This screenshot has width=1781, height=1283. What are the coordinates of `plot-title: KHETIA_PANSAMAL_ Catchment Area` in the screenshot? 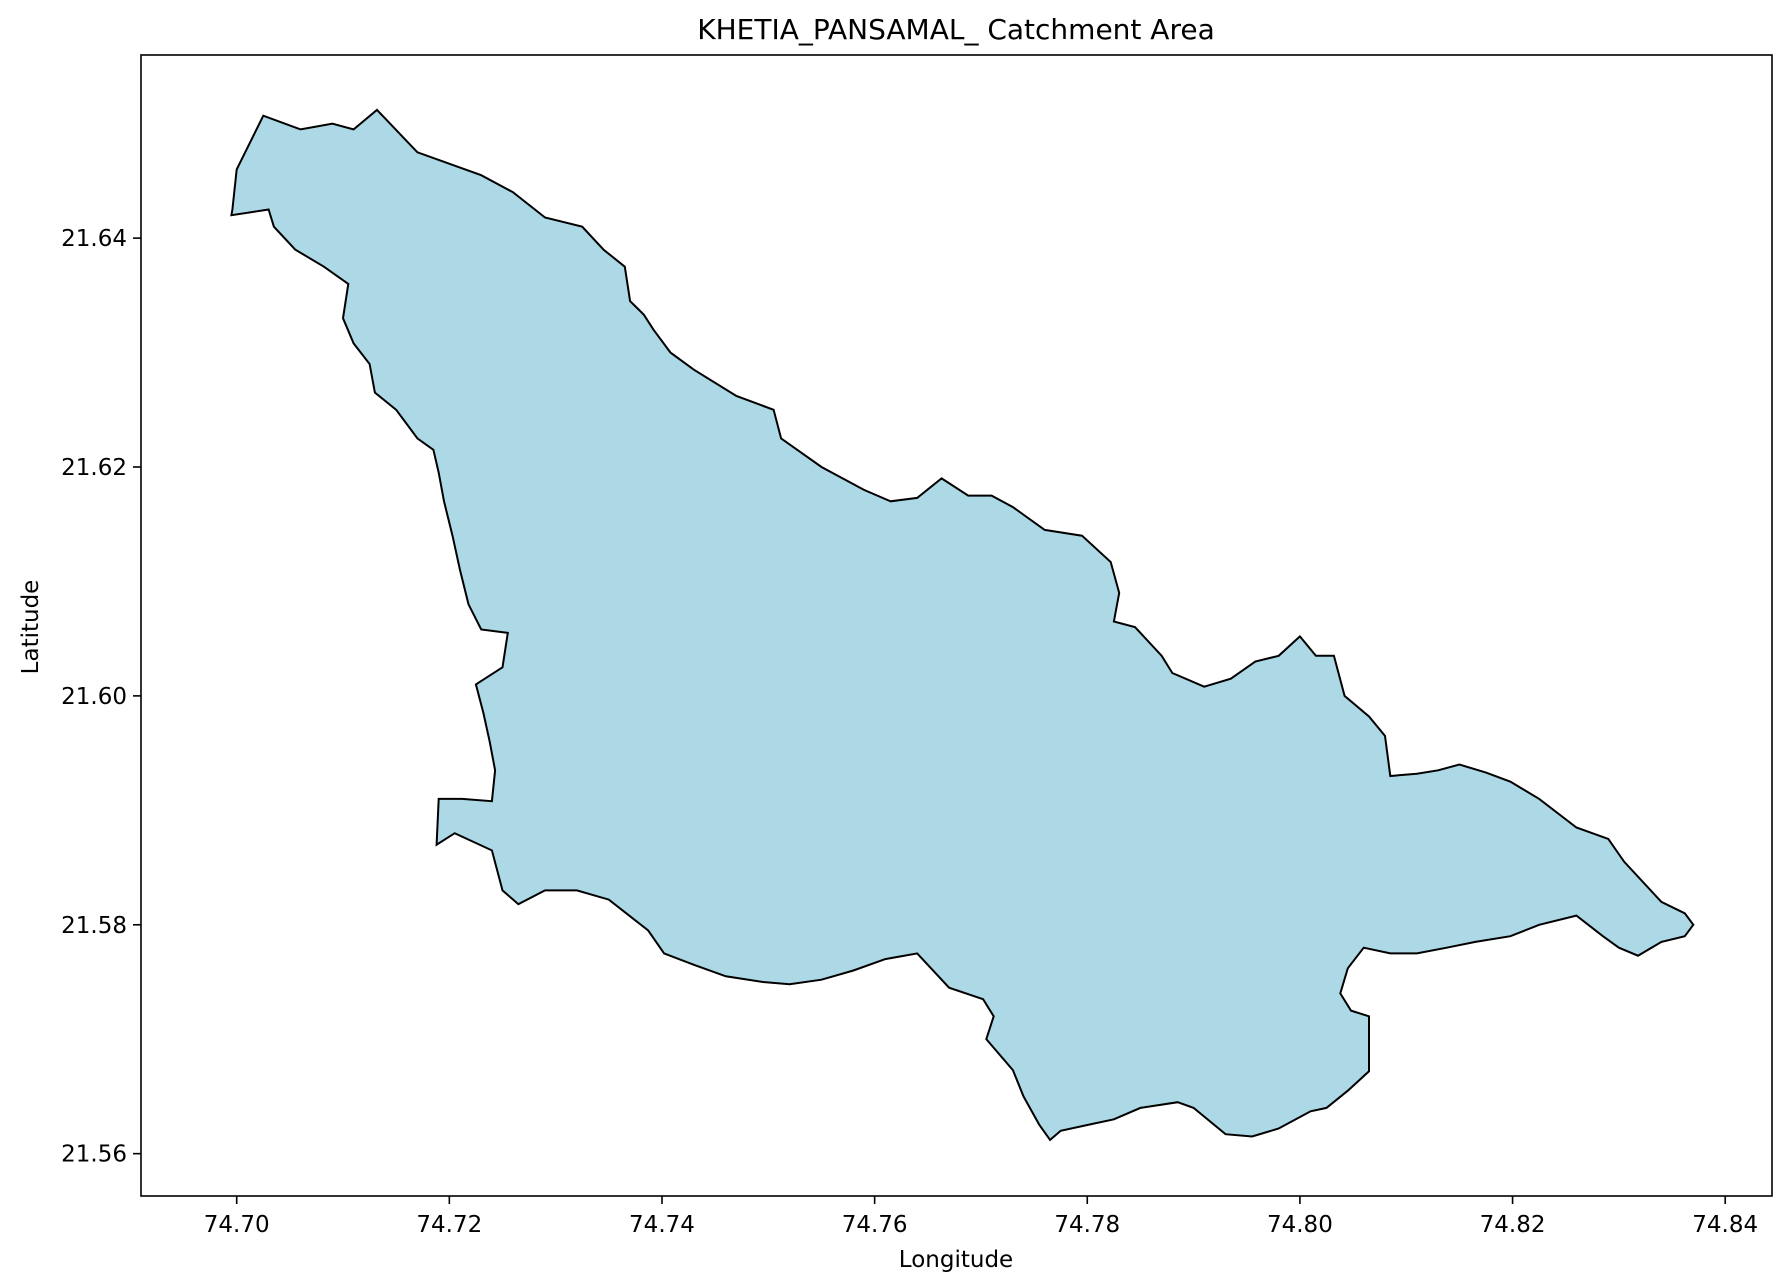 It's located at (955, 29).